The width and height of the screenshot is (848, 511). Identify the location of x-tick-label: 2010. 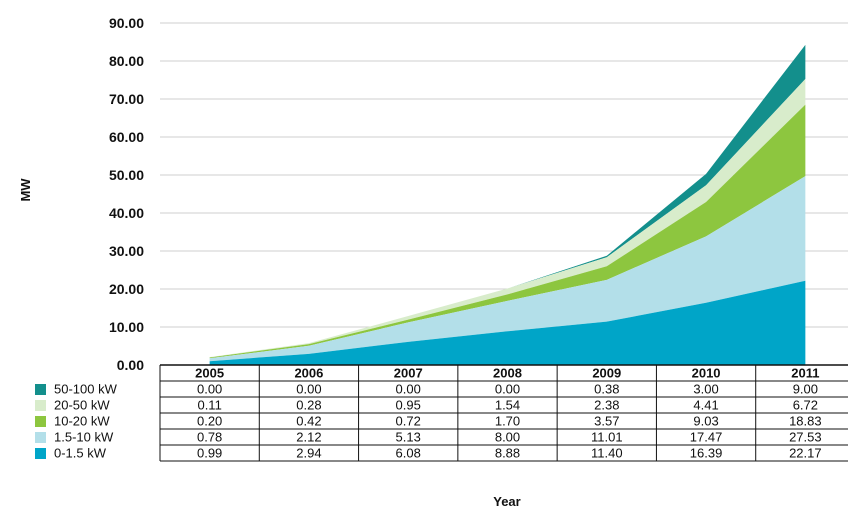
(706, 373).